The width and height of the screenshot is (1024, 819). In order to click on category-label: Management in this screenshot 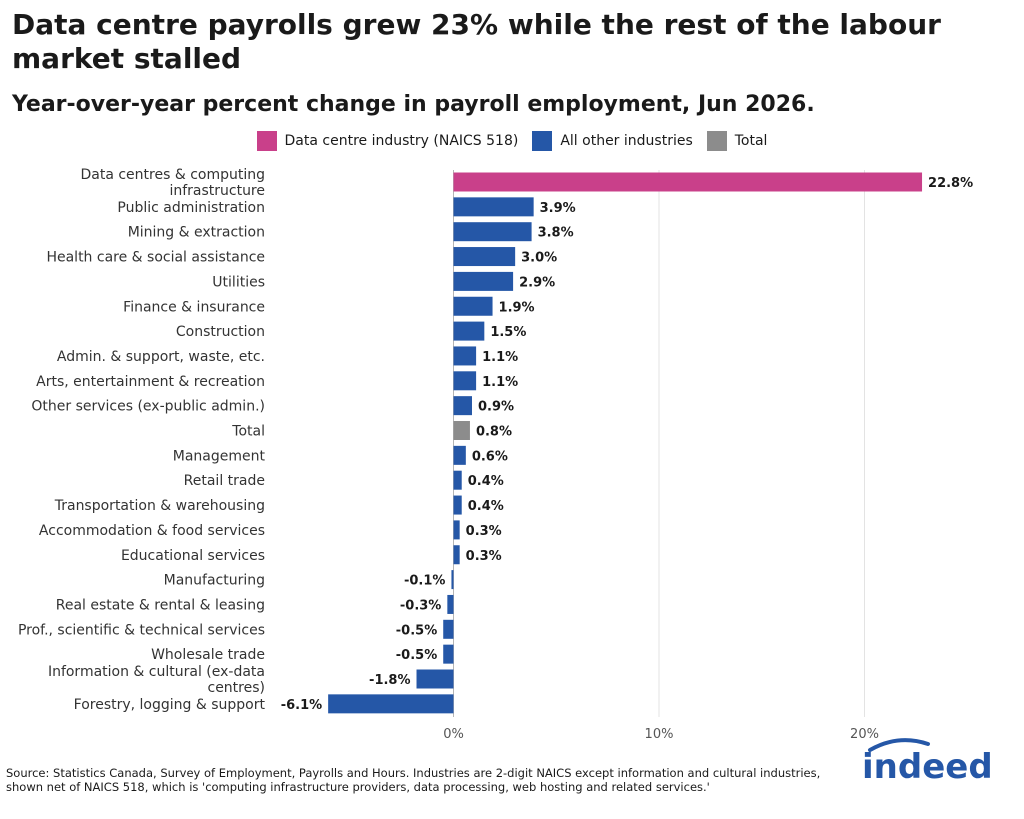, I will do `click(219, 456)`.